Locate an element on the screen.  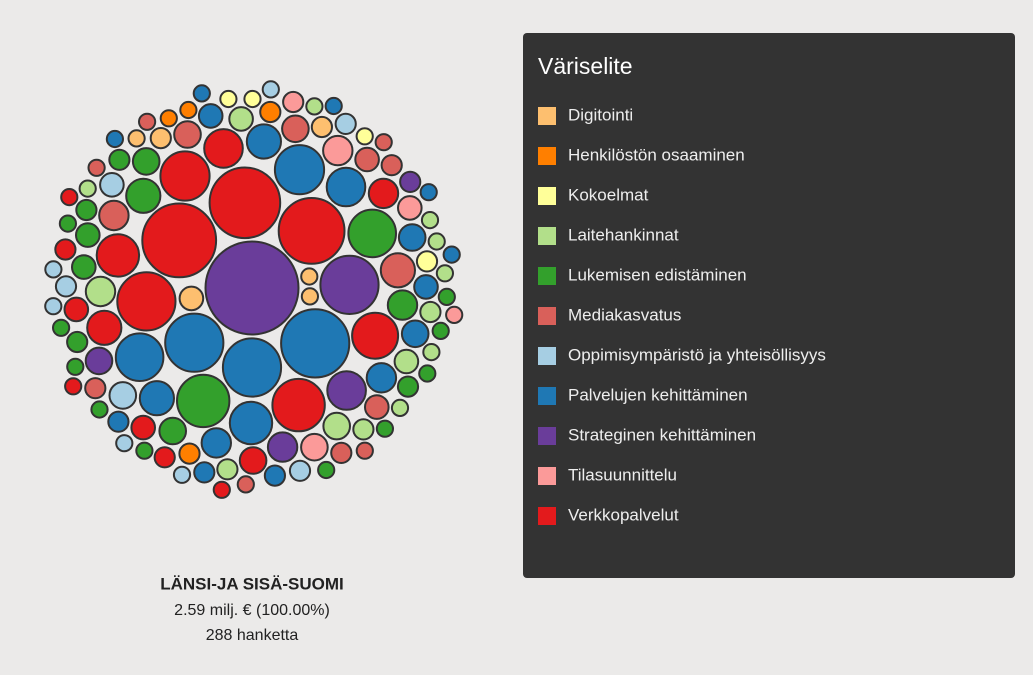
legend-label: Oppimisympäristö ja yhteisöllisyys is located at coordinates (697, 354).